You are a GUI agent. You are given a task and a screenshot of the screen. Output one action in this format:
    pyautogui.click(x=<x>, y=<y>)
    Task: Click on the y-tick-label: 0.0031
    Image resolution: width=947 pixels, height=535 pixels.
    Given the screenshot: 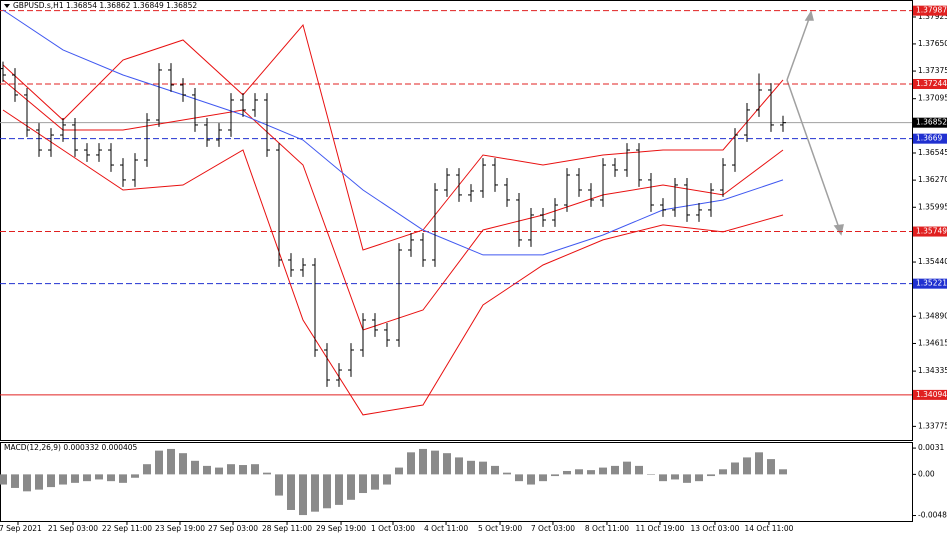 What is the action you would take?
    pyautogui.click(x=931, y=447)
    